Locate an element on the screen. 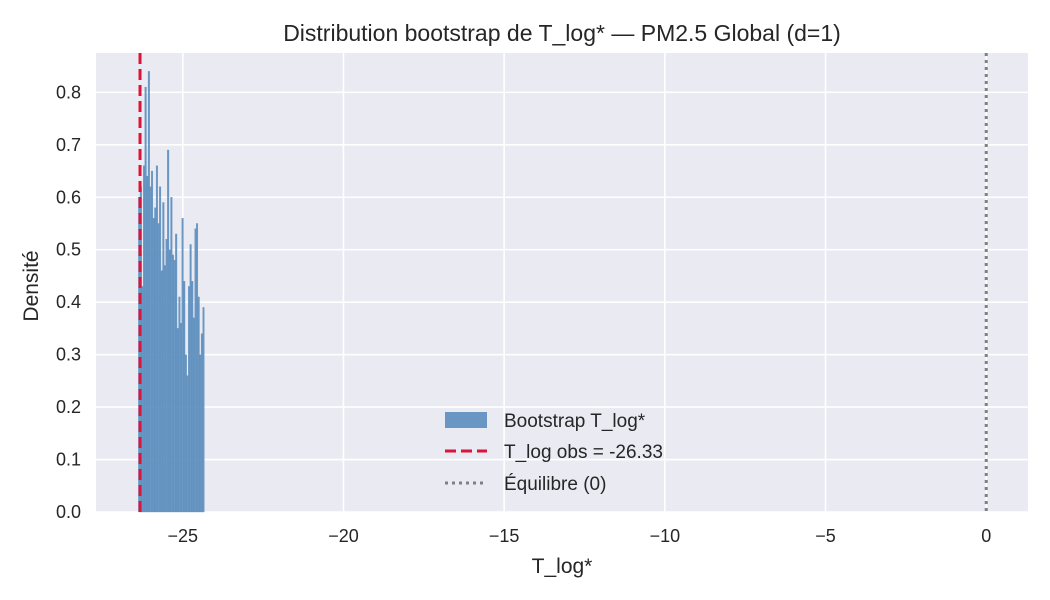 The width and height of the screenshot is (1050, 600). x-tick-label: −25 is located at coordinates (182, 536).